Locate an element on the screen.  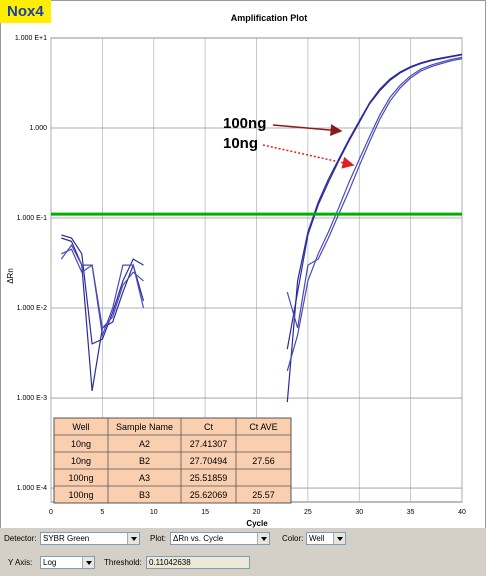
y-tick-label: 1.000 E-3 is located at coordinates (32, 398).